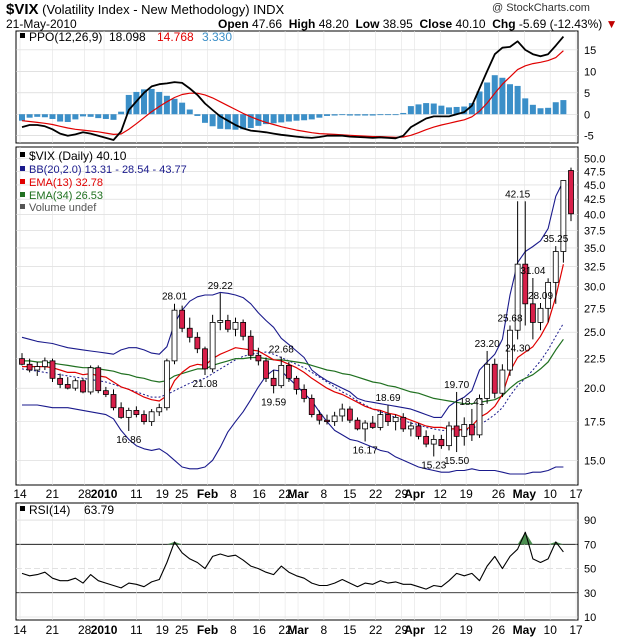 This screenshot has height=639, width=620. I want to click on price-annotation: 15.50, so click(456, 461).